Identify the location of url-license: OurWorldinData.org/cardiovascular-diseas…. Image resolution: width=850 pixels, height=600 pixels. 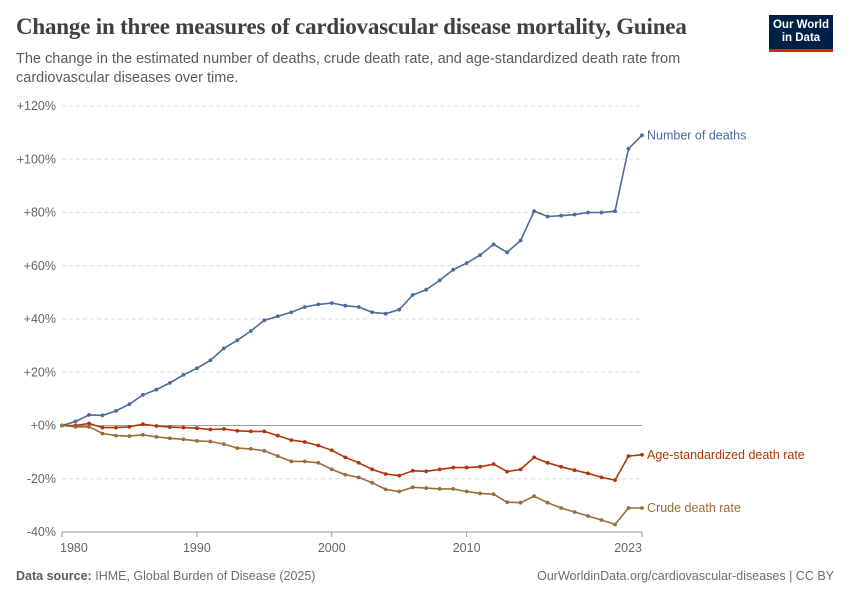
(685, 576).